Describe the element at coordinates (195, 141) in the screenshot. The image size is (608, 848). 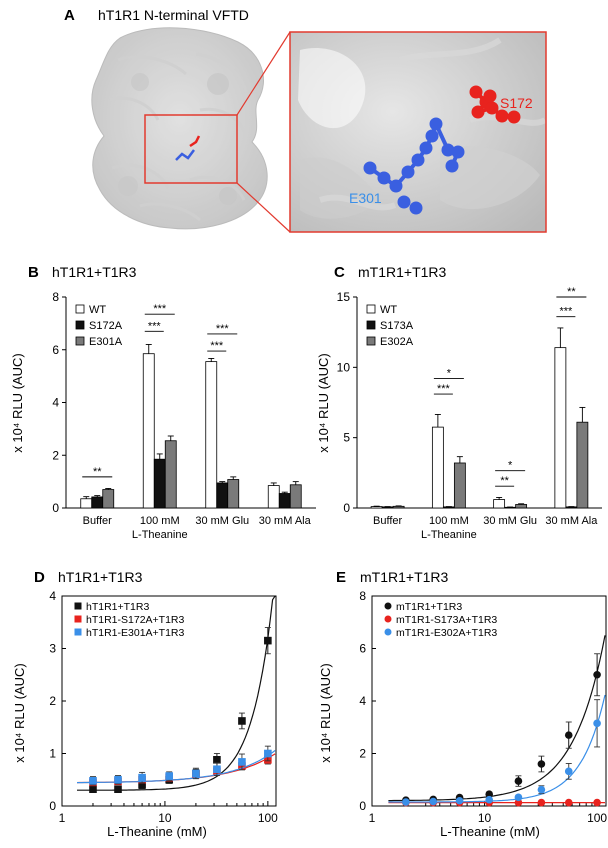
I see `residue-s172-small` at that location.